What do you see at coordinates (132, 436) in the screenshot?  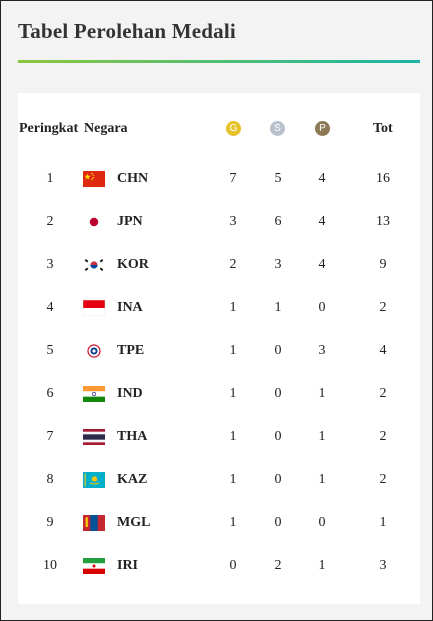 I see `country-code-cell: THA` at bounding box center [132, 436].